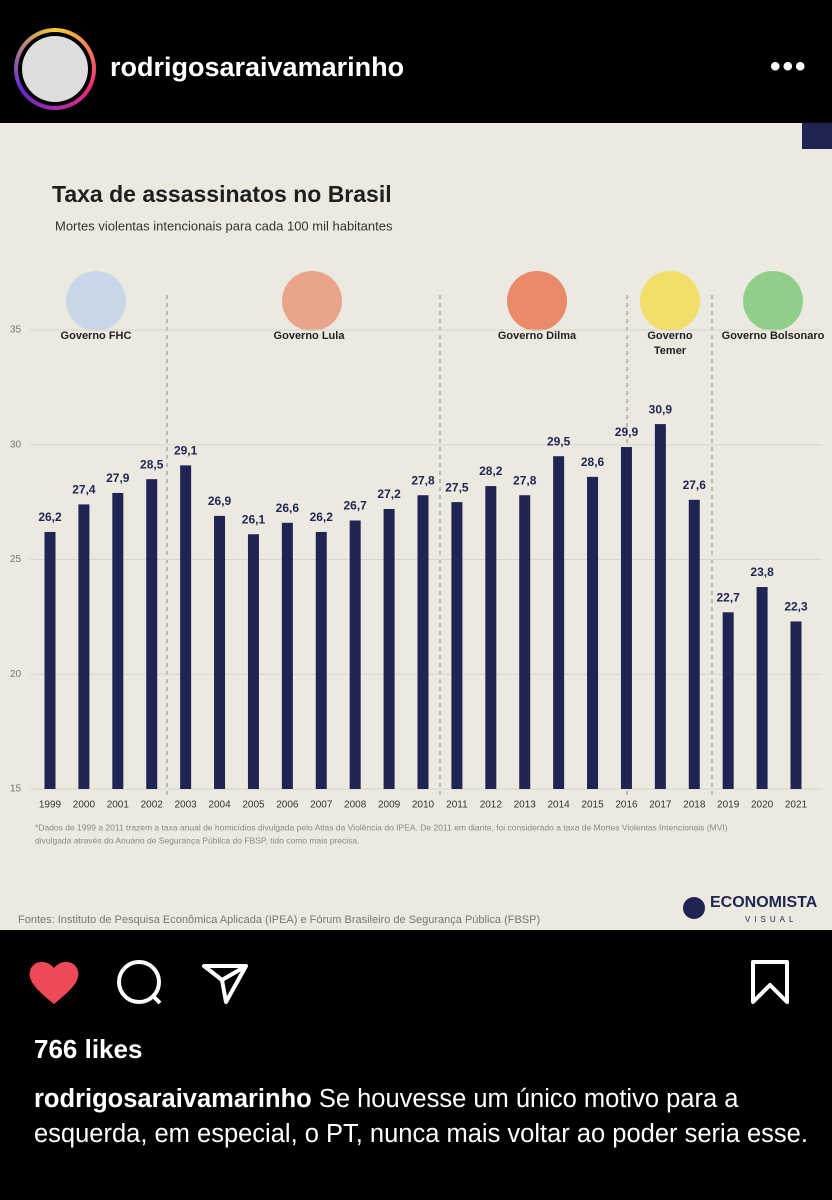  What do you see at coordinates (152, 805) in the screenshot?
I see `x-tick-label: 2002` at bounding box center [152, 805].